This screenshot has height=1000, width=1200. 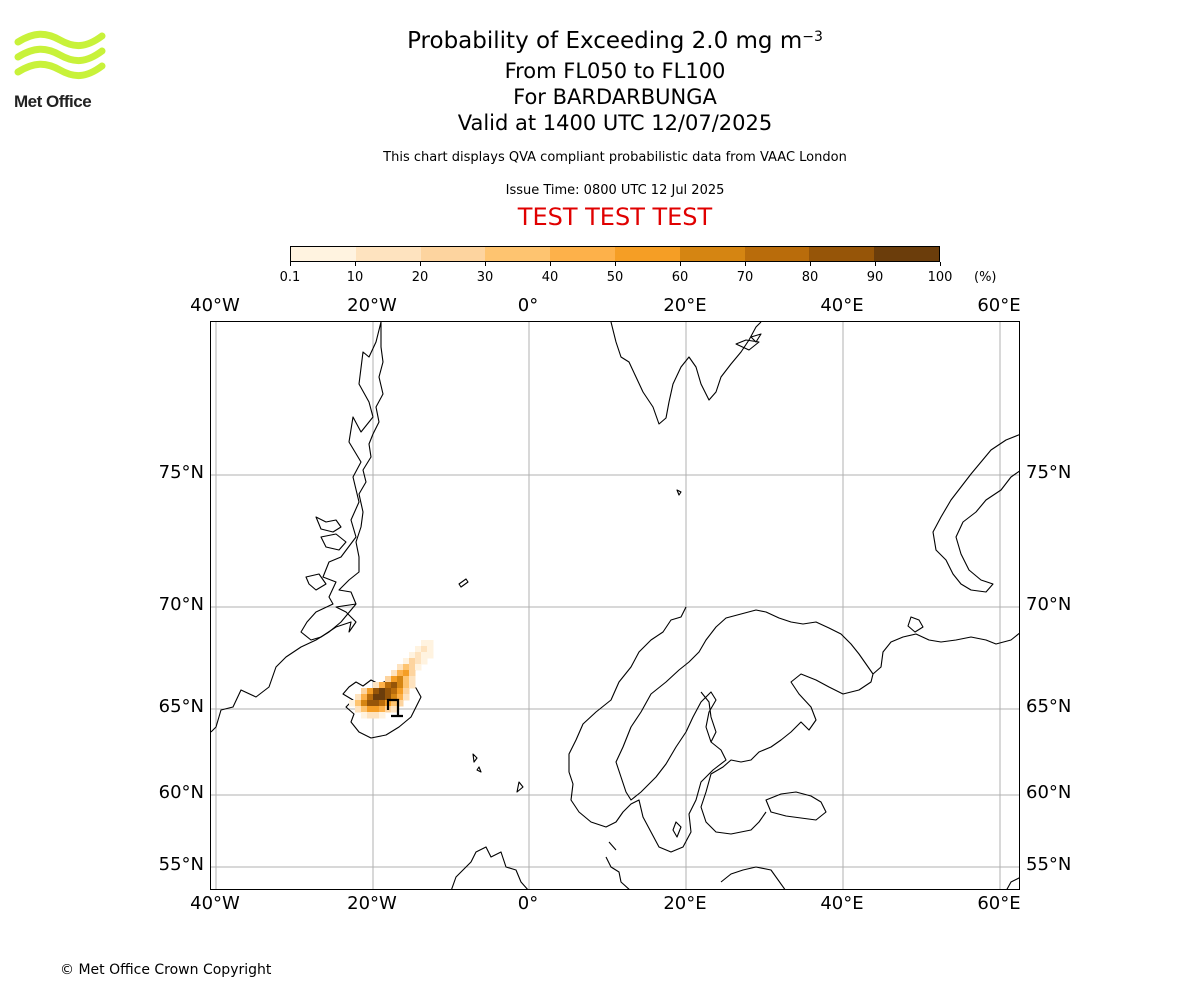 I want to click on lat-label-left: 60°N, so click(x=181, y=792).